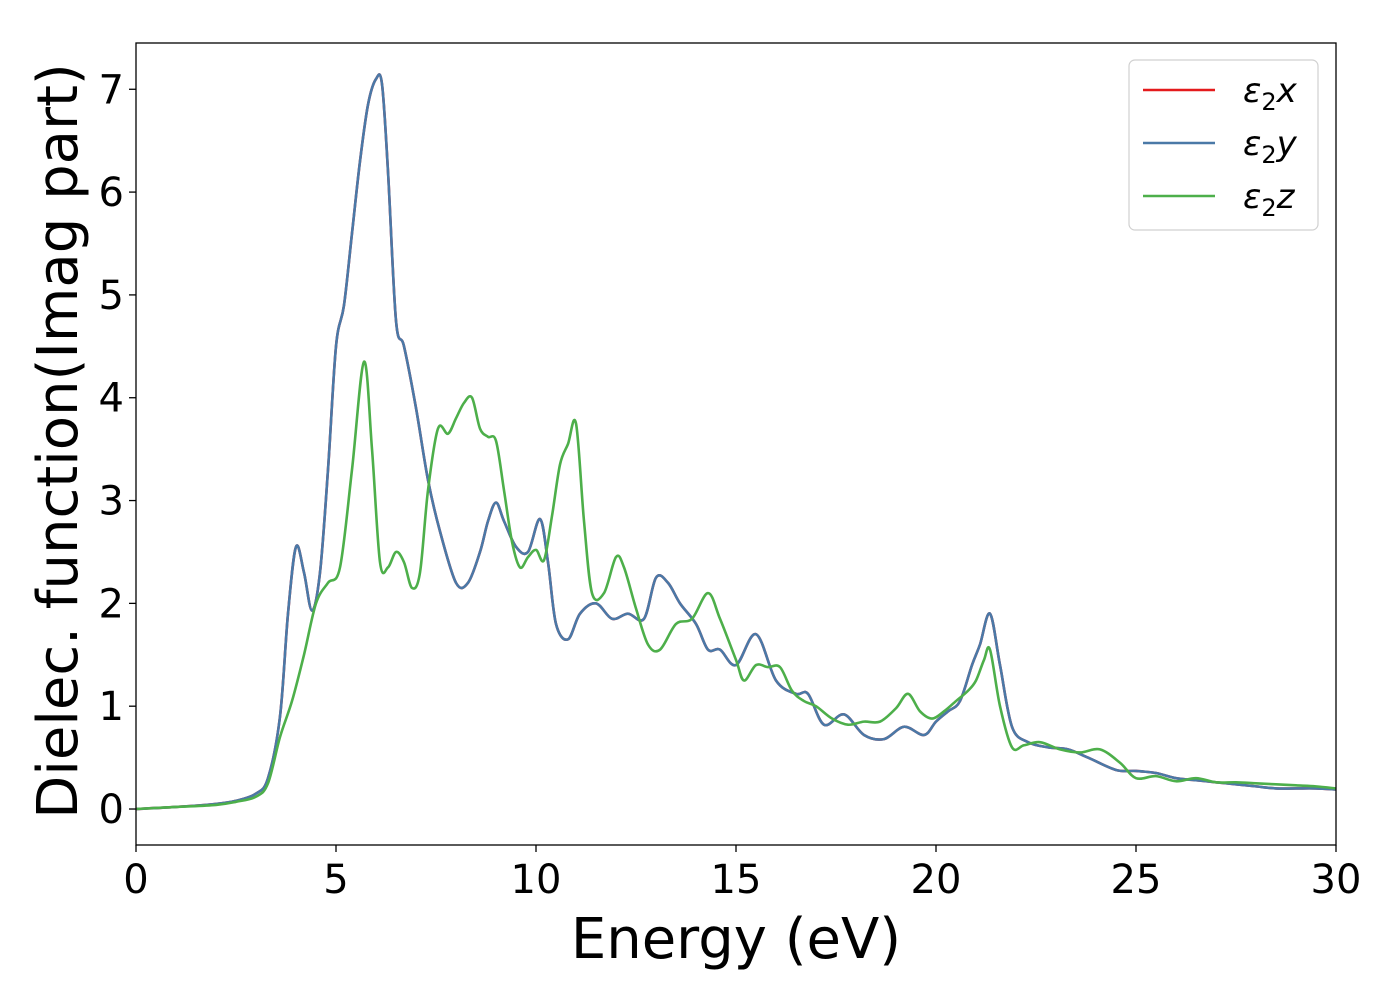 Image resolution: width=1400 pixels, height=1000 pixels. What do you see at coordinates (111, 707) in the screenshot?
I see `y-tick-label: 1` at bounding box center [111, 707].